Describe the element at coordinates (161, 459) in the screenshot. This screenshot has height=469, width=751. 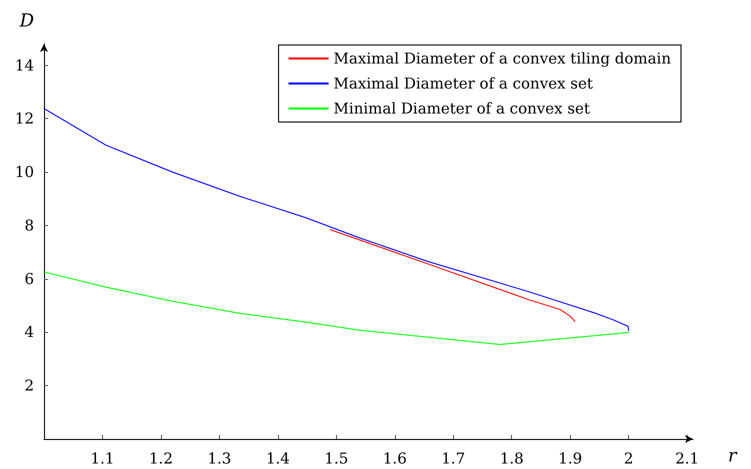
I see `x-tick-label: 1.2` at that location.